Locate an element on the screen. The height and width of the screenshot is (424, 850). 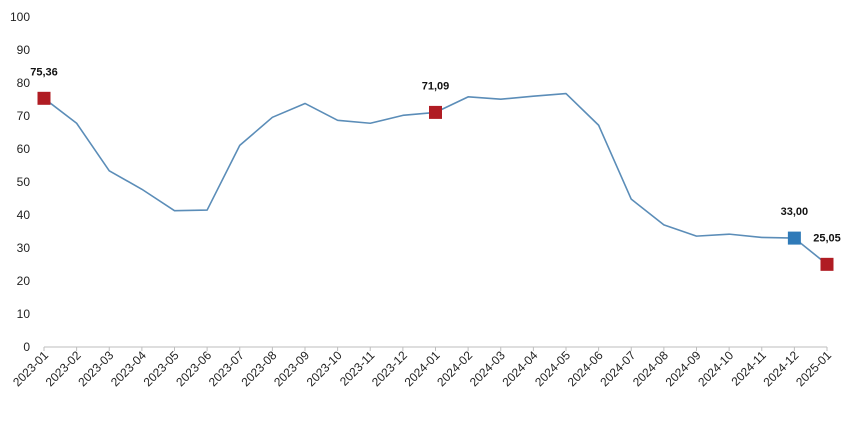
y-tick-label: 60 is located at coordinates (24, 149).